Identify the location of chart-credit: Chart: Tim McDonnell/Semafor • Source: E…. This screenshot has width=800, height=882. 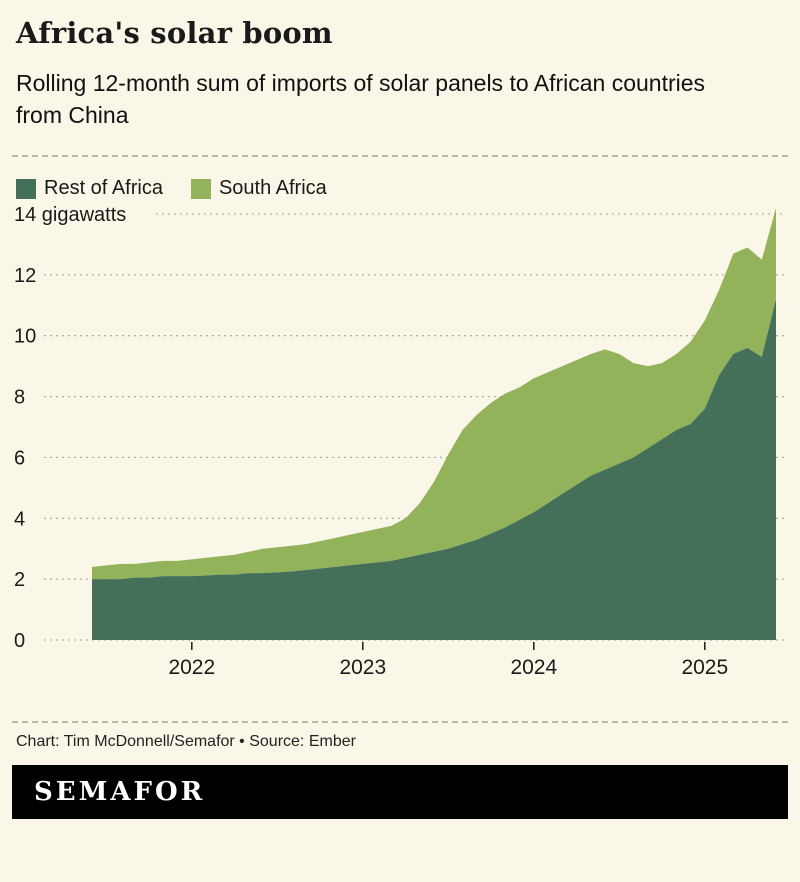
(186, 742).